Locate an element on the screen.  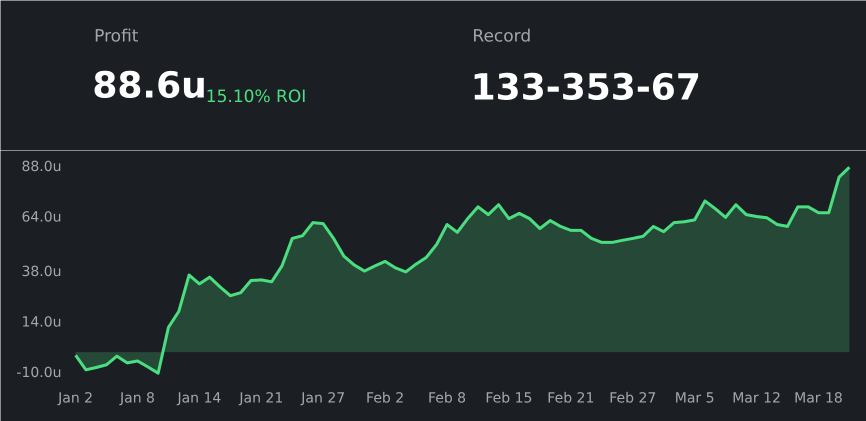
y-tick-label: 64.0u is located at coordinates (41, 217).